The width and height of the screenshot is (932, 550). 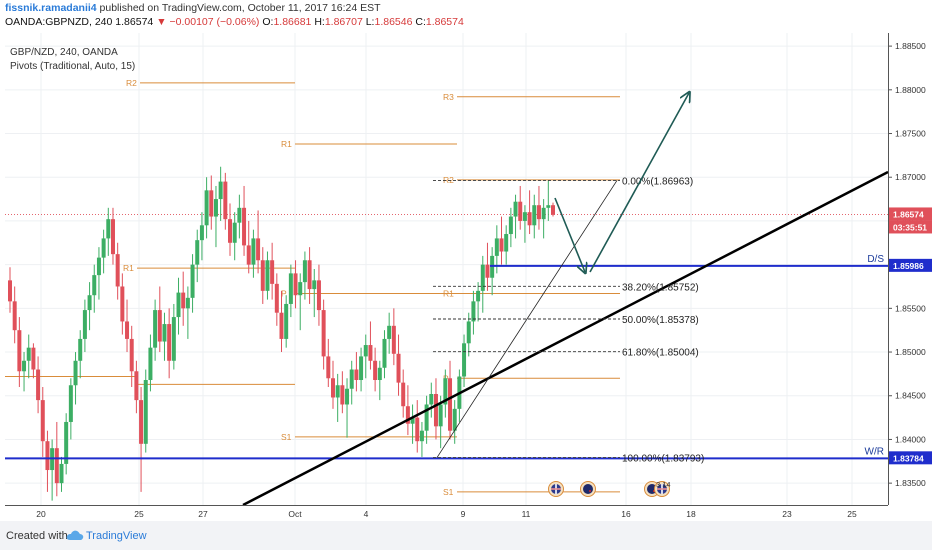 What do you see at coordinates (908, 266) in the screenshot?
I see `price-badge-label: 1.85986` at bounding box center [908, 266].